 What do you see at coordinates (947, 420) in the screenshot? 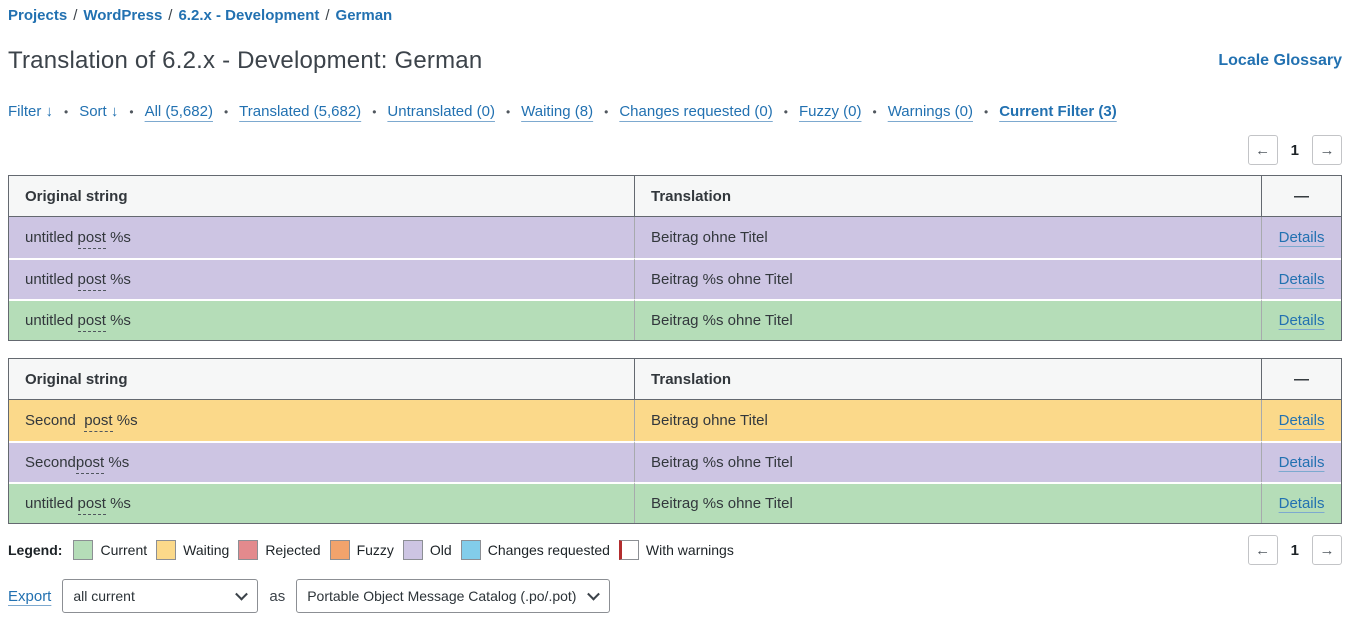
I see `translation-cell: Beitrag ohne Titel` at bounding box center [947, 420].